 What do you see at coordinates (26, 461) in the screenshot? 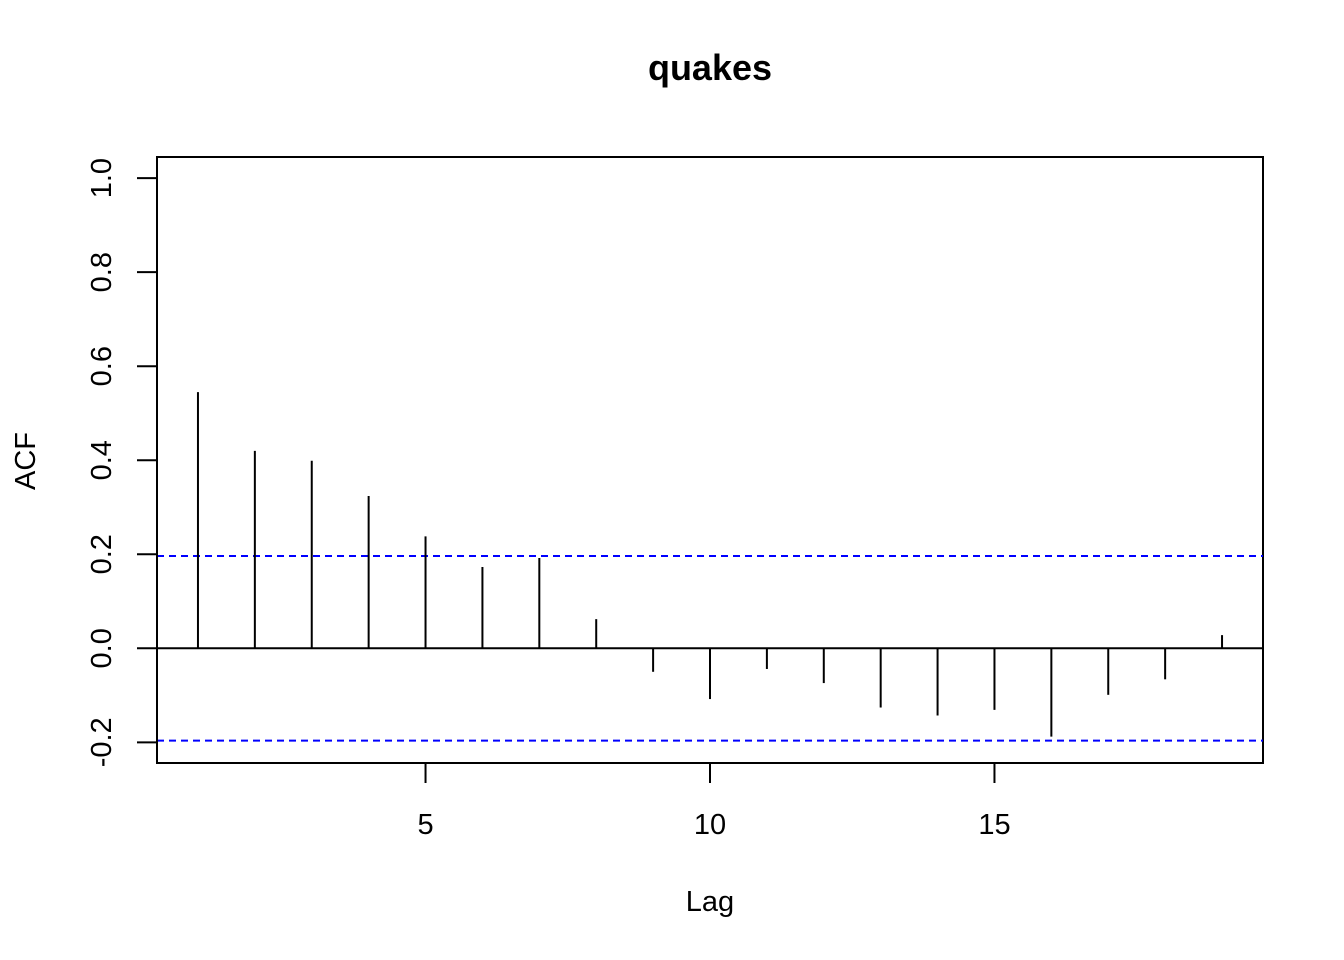
I see `y-axis-label: ACF` at bounding box center [26, 461].